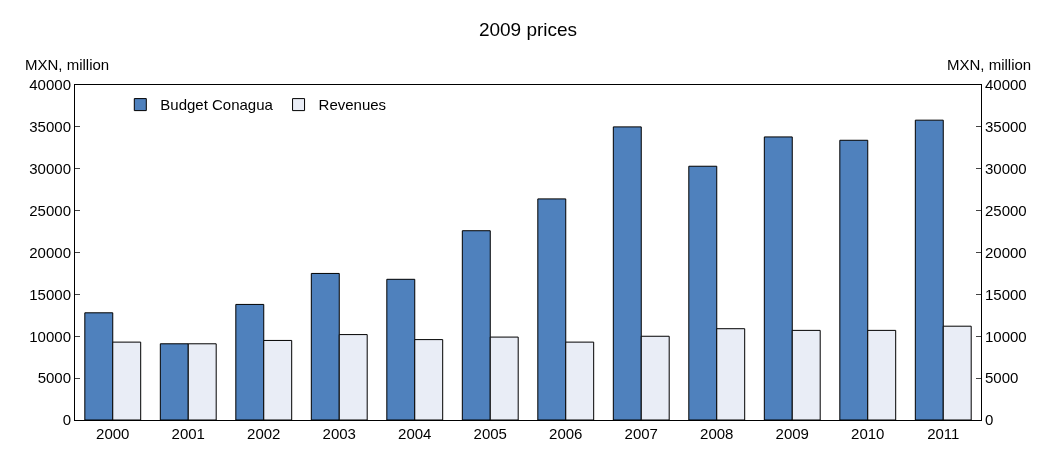 Image resolution: width=1056 pixels, height=454 pixels. What do you see at coordinates (188, 433) in the screenshot?
I see `x-tick-label: 2001` at bounding box center [188, 433].